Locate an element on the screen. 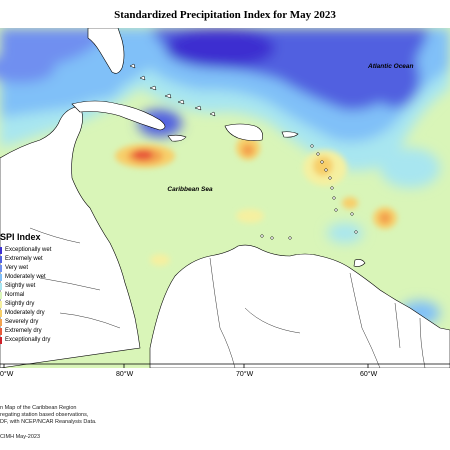 This screenshot has width=450, height=450. legend-label: Very wet is located at coordinates (17, 268).